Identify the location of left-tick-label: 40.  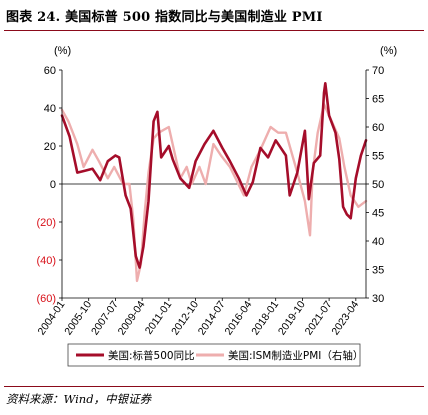
(50, 109).